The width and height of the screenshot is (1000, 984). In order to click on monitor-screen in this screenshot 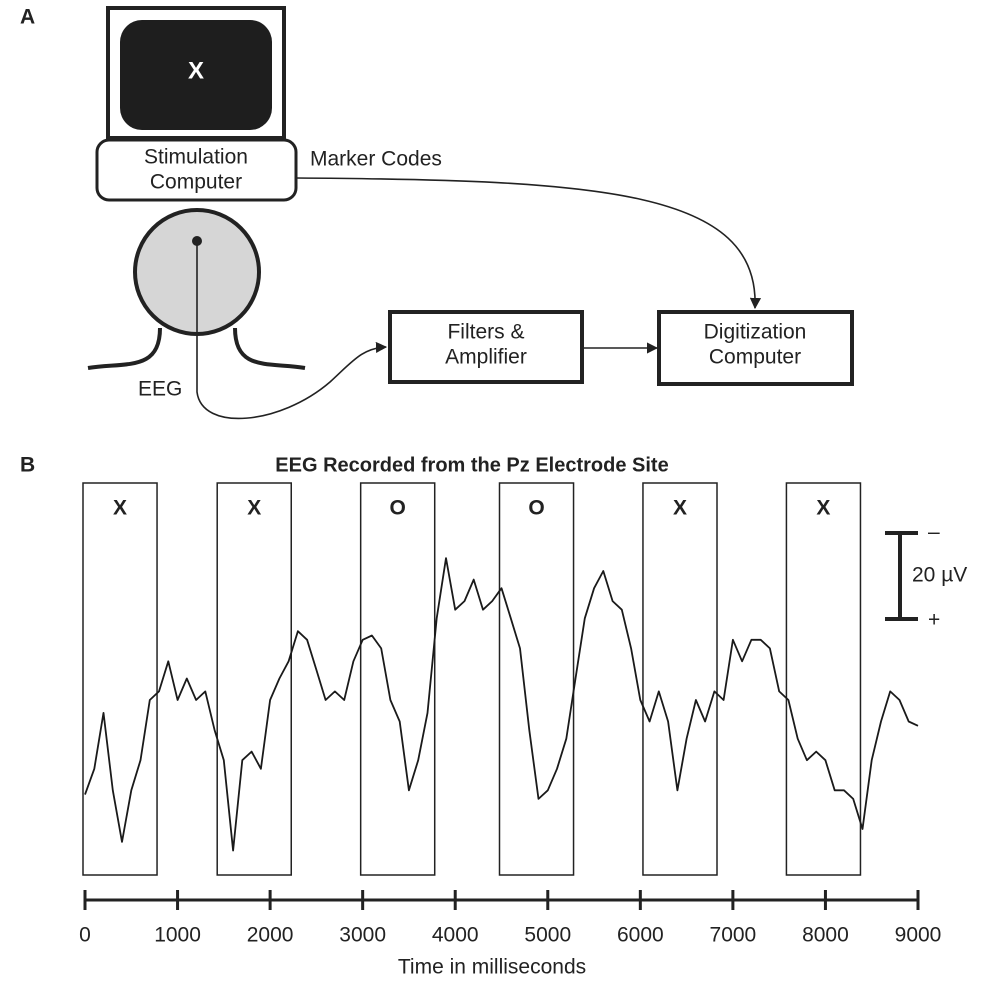, I will do `click(196, 75)`.